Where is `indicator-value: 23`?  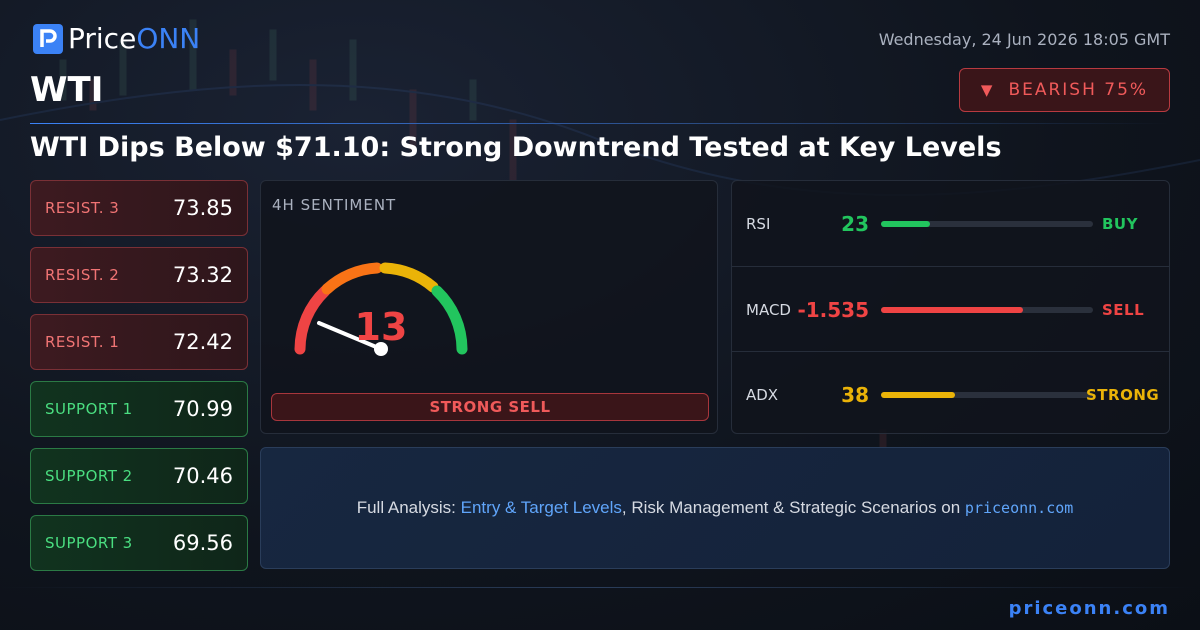 indicator-value: 23 is located at coordinates (855, 223).